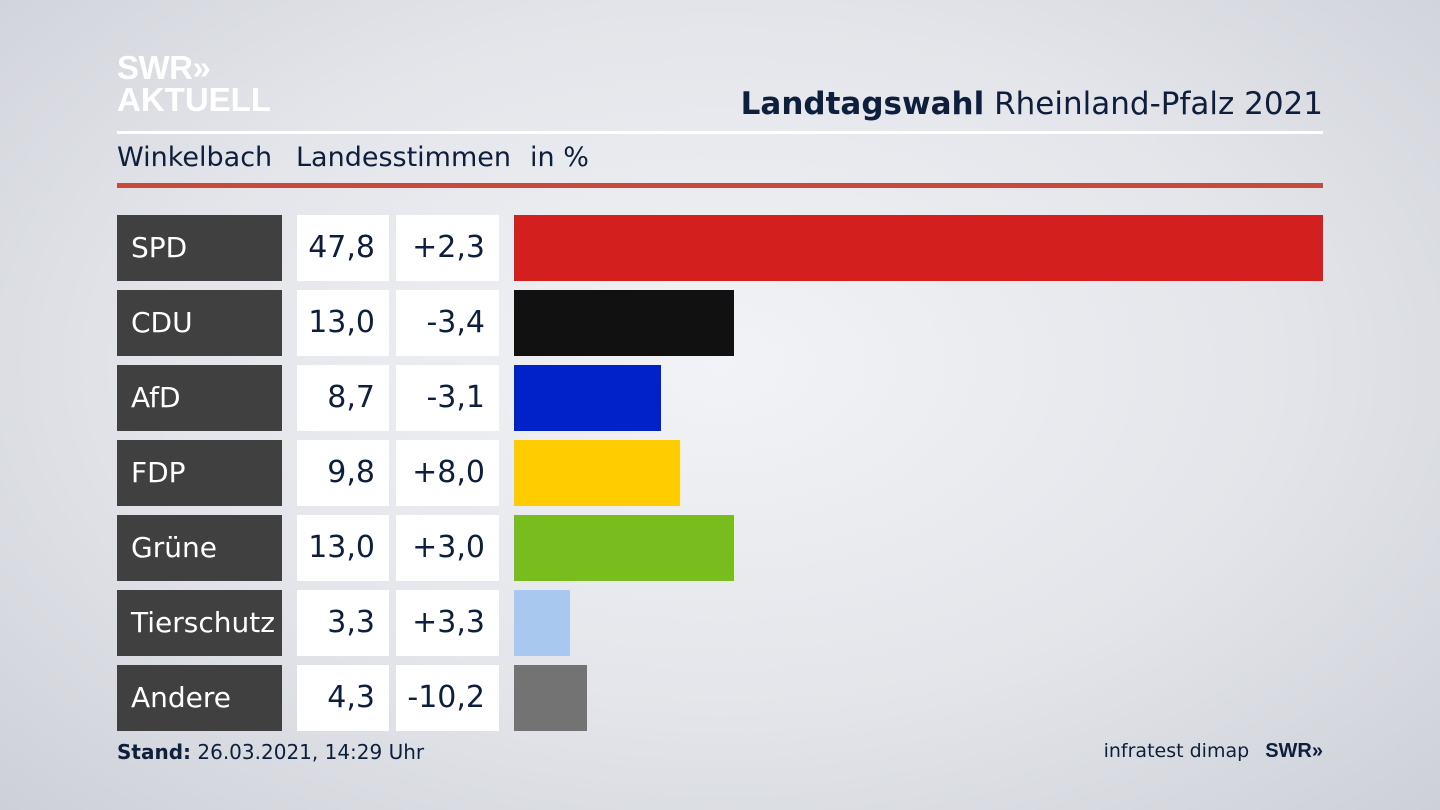 The width and height of the screenshot is (1440, 810). I want to click on subtitle-place: Winkelbach, so click(195, 157).